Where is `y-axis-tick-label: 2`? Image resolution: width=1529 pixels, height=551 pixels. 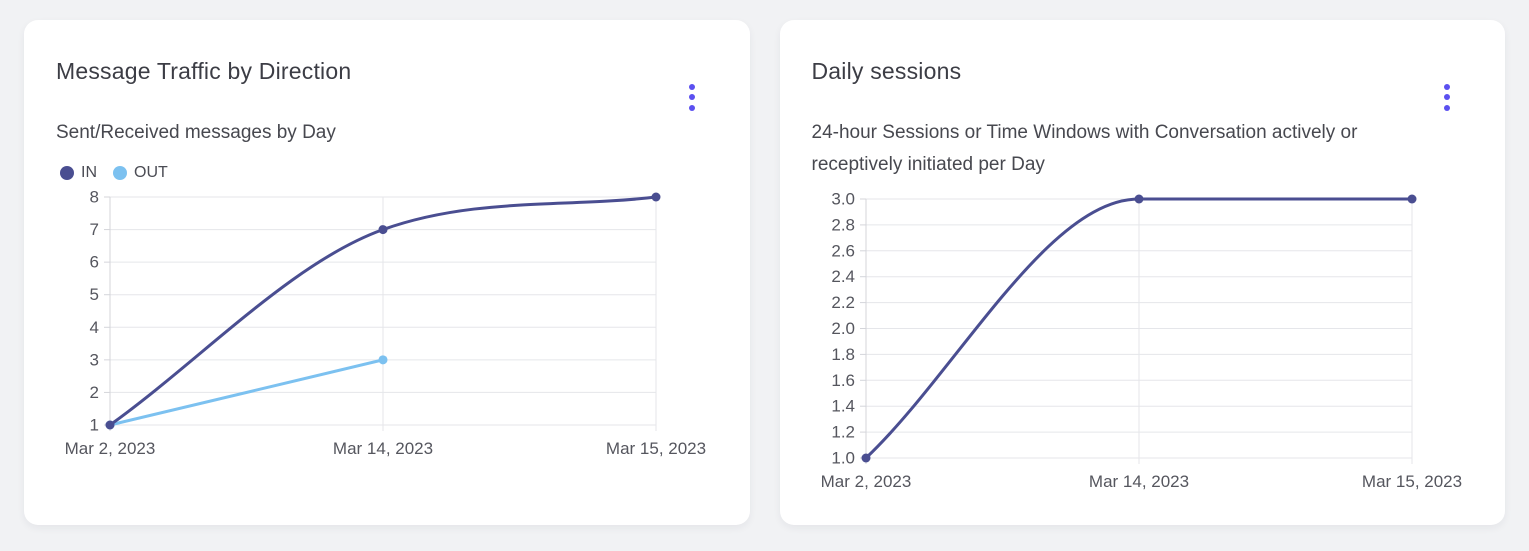 y-axis-tick-label: 2 is located at coordinates (94, 391).